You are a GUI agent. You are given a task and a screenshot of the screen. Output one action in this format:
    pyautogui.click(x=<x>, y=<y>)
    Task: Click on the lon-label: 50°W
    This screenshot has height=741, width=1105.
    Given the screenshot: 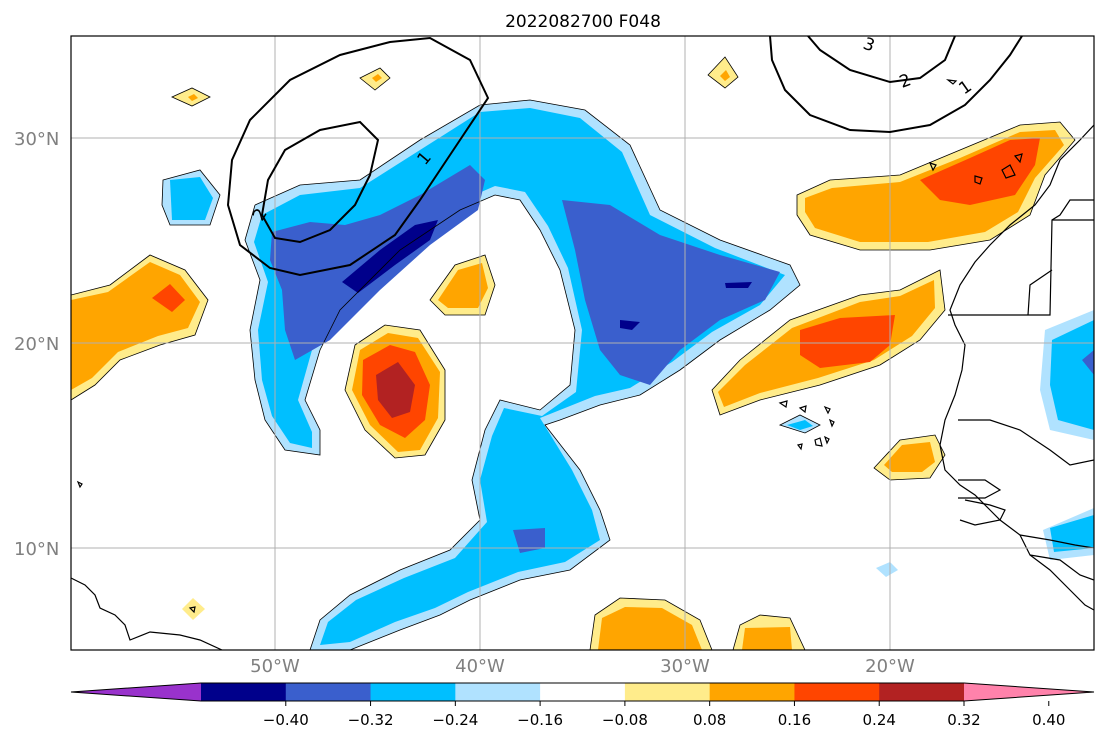 What is the action you would take?
    pyautogui.click(x=275, y=666)
    